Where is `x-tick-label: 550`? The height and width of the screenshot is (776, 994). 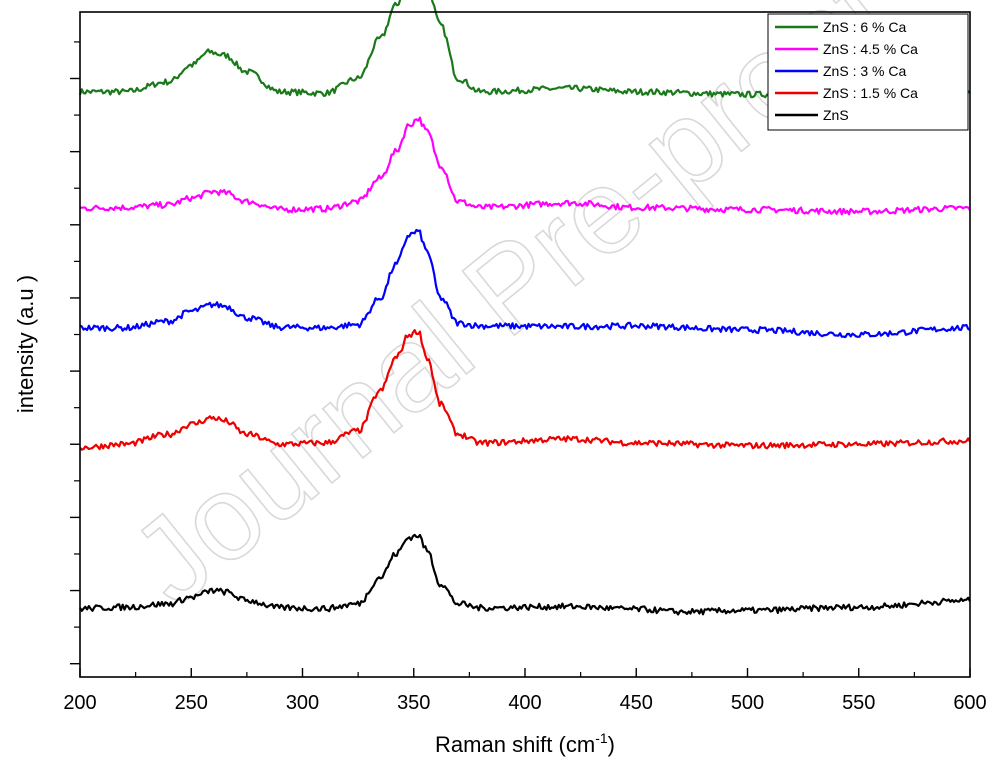 x-tick-label: 550 is located at coordinates (858, 703).